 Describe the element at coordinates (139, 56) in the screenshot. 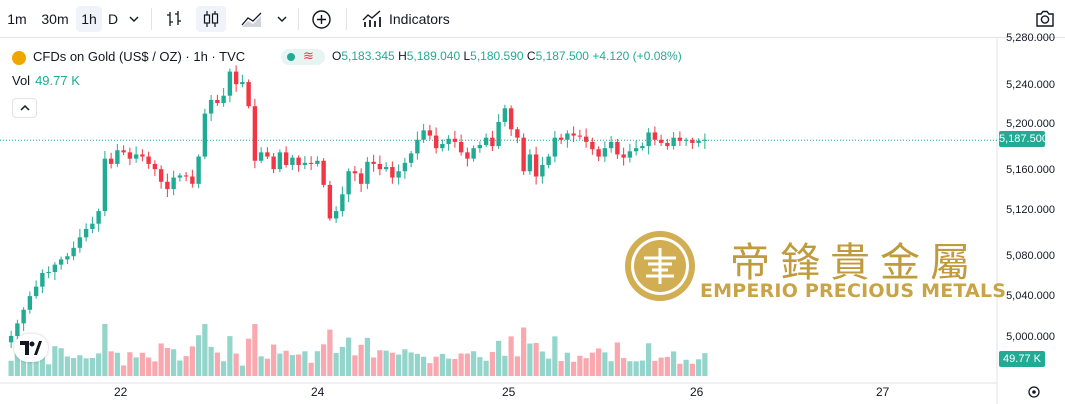

I see `symbol-title: CFDs on Gold (US$ / OZ) · 1h · TVC` at that location.